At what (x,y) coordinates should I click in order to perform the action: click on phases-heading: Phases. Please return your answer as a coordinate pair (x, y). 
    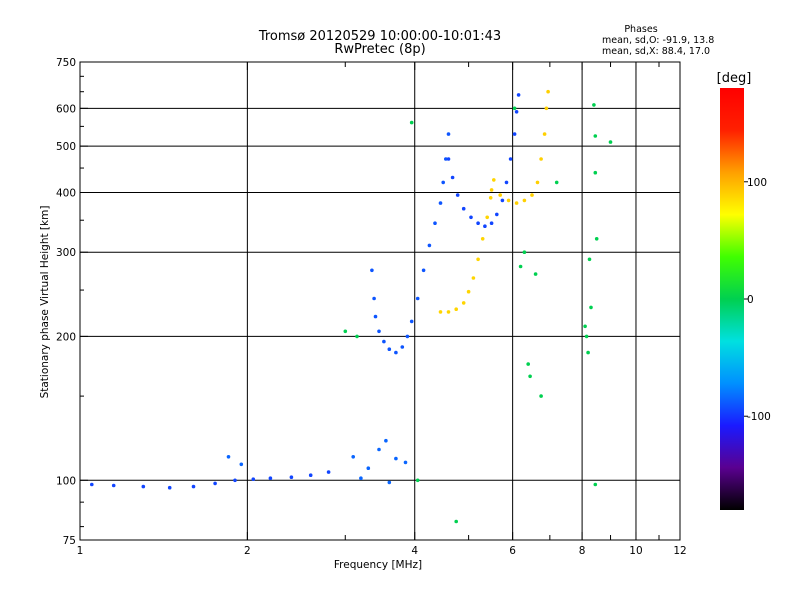
    Looking at the image, I should click on (640, 29).